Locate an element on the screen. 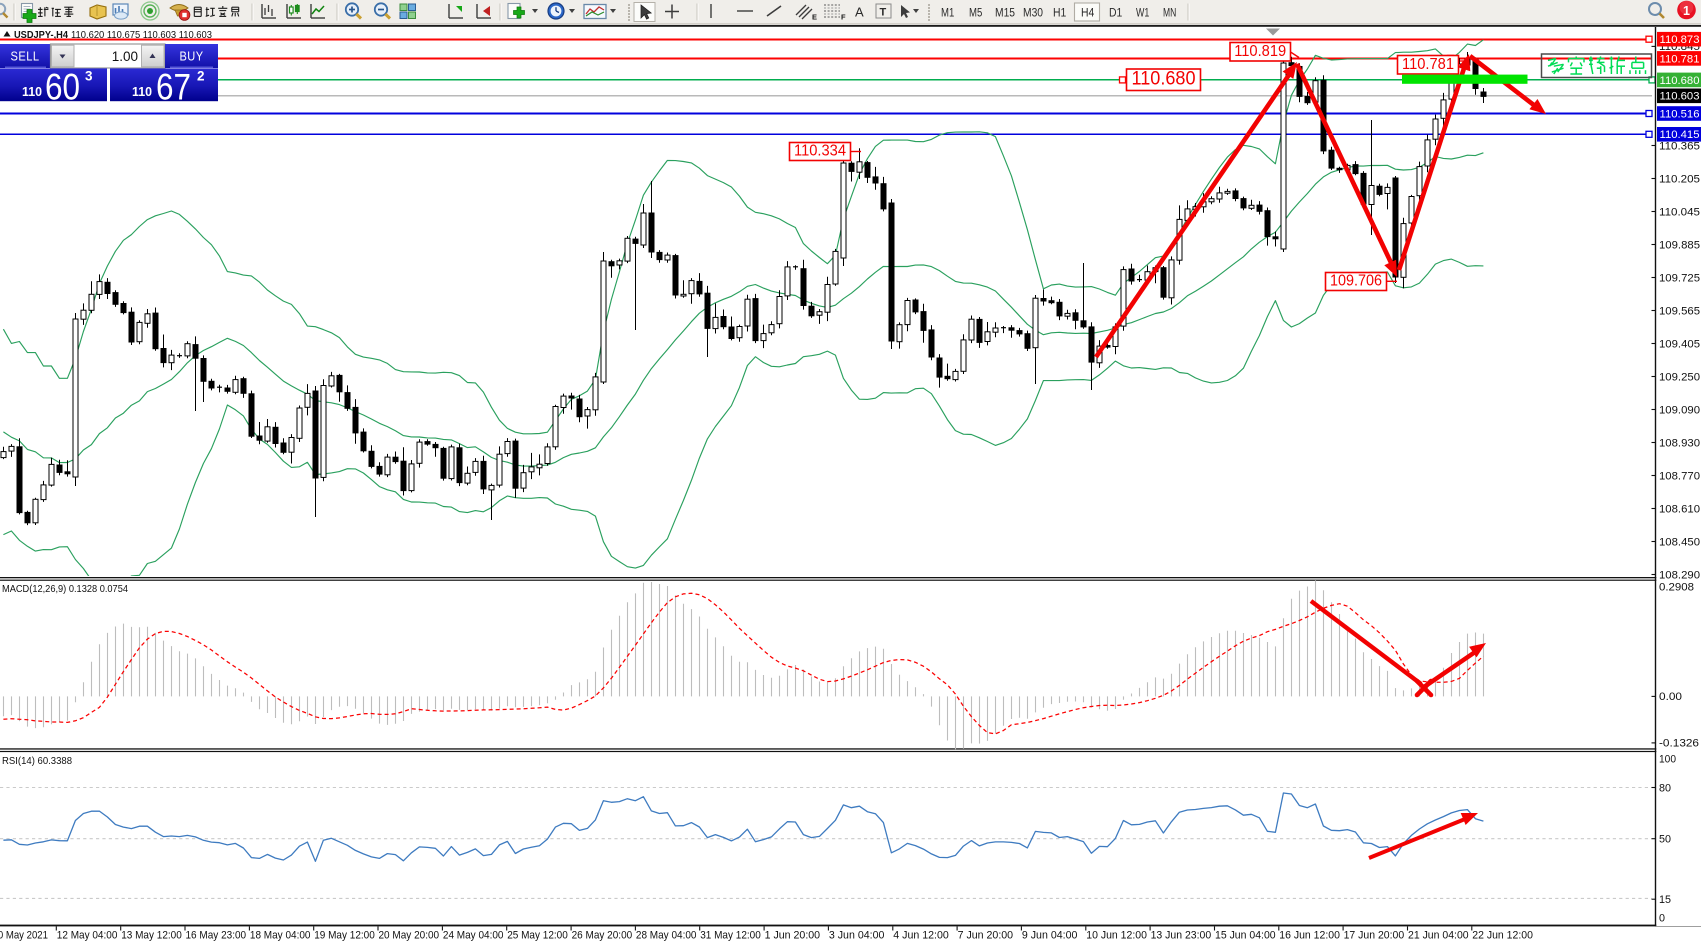 Image resolution: width=1701 pixels, height=941 pixels. svg-text: 12 May 04:00 is located at coordinates (87, 935).